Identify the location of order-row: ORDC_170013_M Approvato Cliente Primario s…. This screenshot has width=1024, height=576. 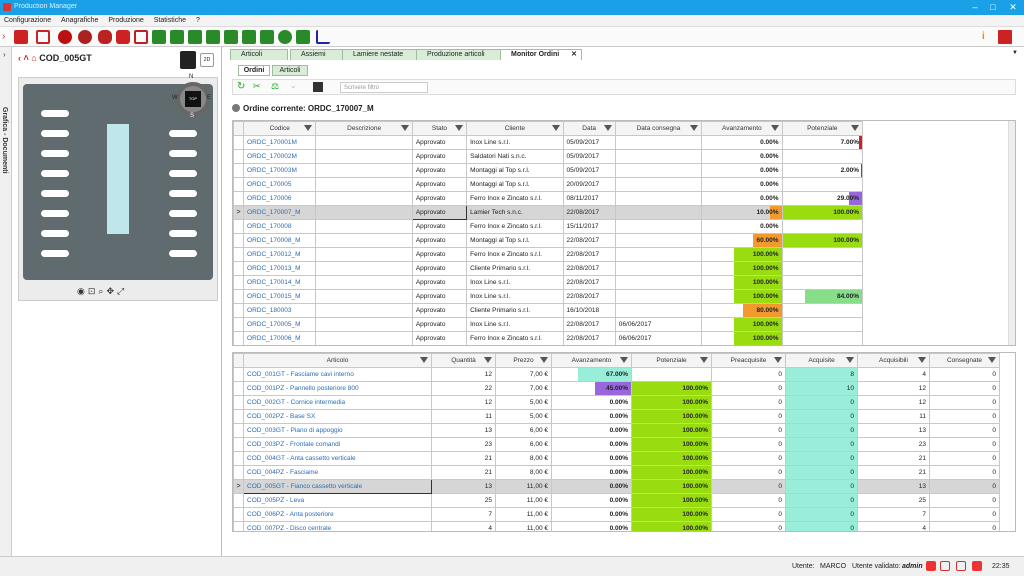
(548, 268).